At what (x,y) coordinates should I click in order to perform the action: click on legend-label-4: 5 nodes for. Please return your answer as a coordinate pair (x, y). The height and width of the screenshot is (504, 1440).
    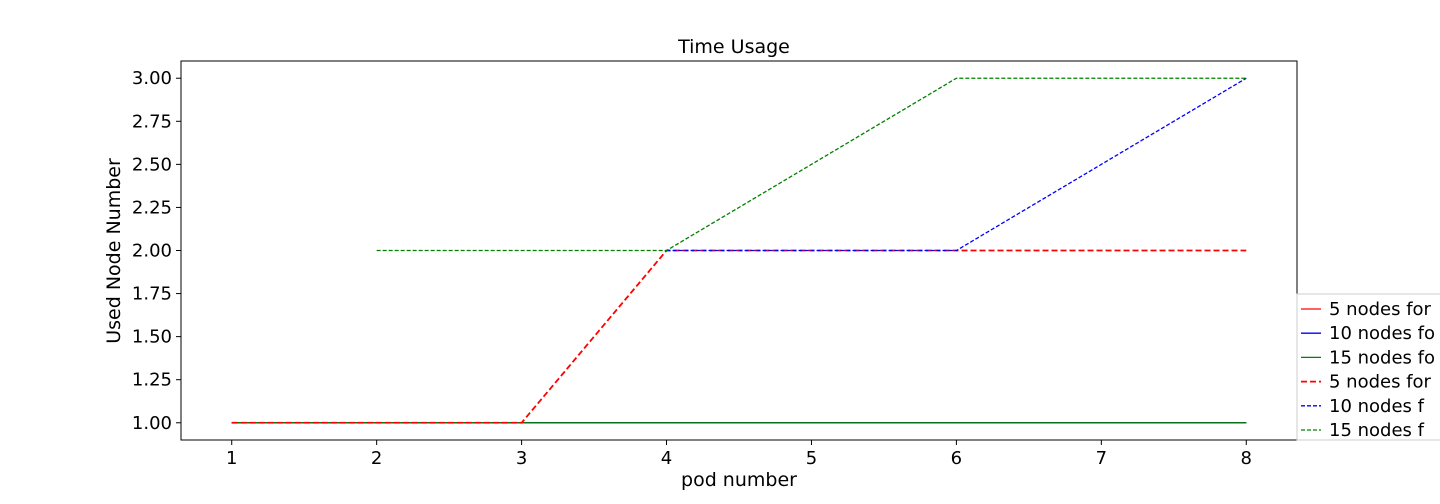
    Looking at the image, I should click on (1380, 382).